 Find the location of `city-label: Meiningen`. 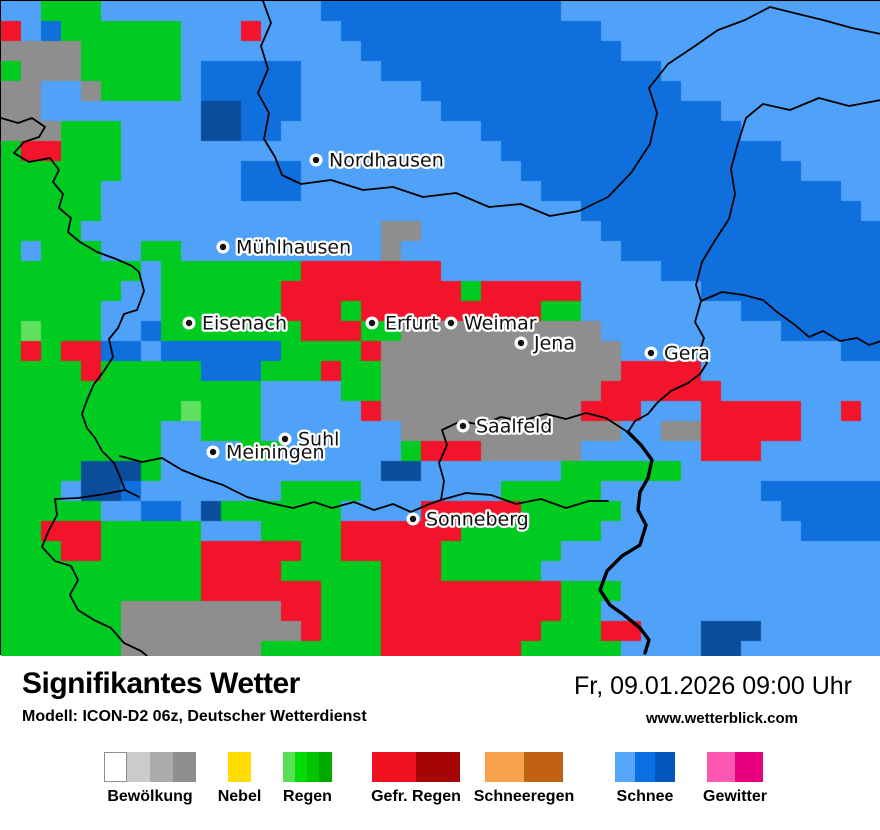

city-label: Meiningen is located at coordinates (275, 453).